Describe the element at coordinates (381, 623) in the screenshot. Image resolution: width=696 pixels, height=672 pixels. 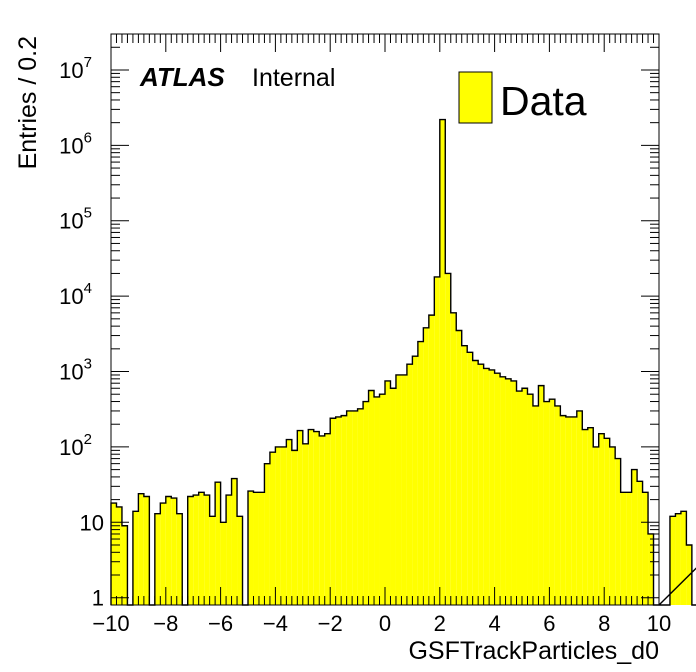
I see `x-axis-tick-labels: −10 −8 −6 −4 −2 0 2 4 6 8 10` at that location.